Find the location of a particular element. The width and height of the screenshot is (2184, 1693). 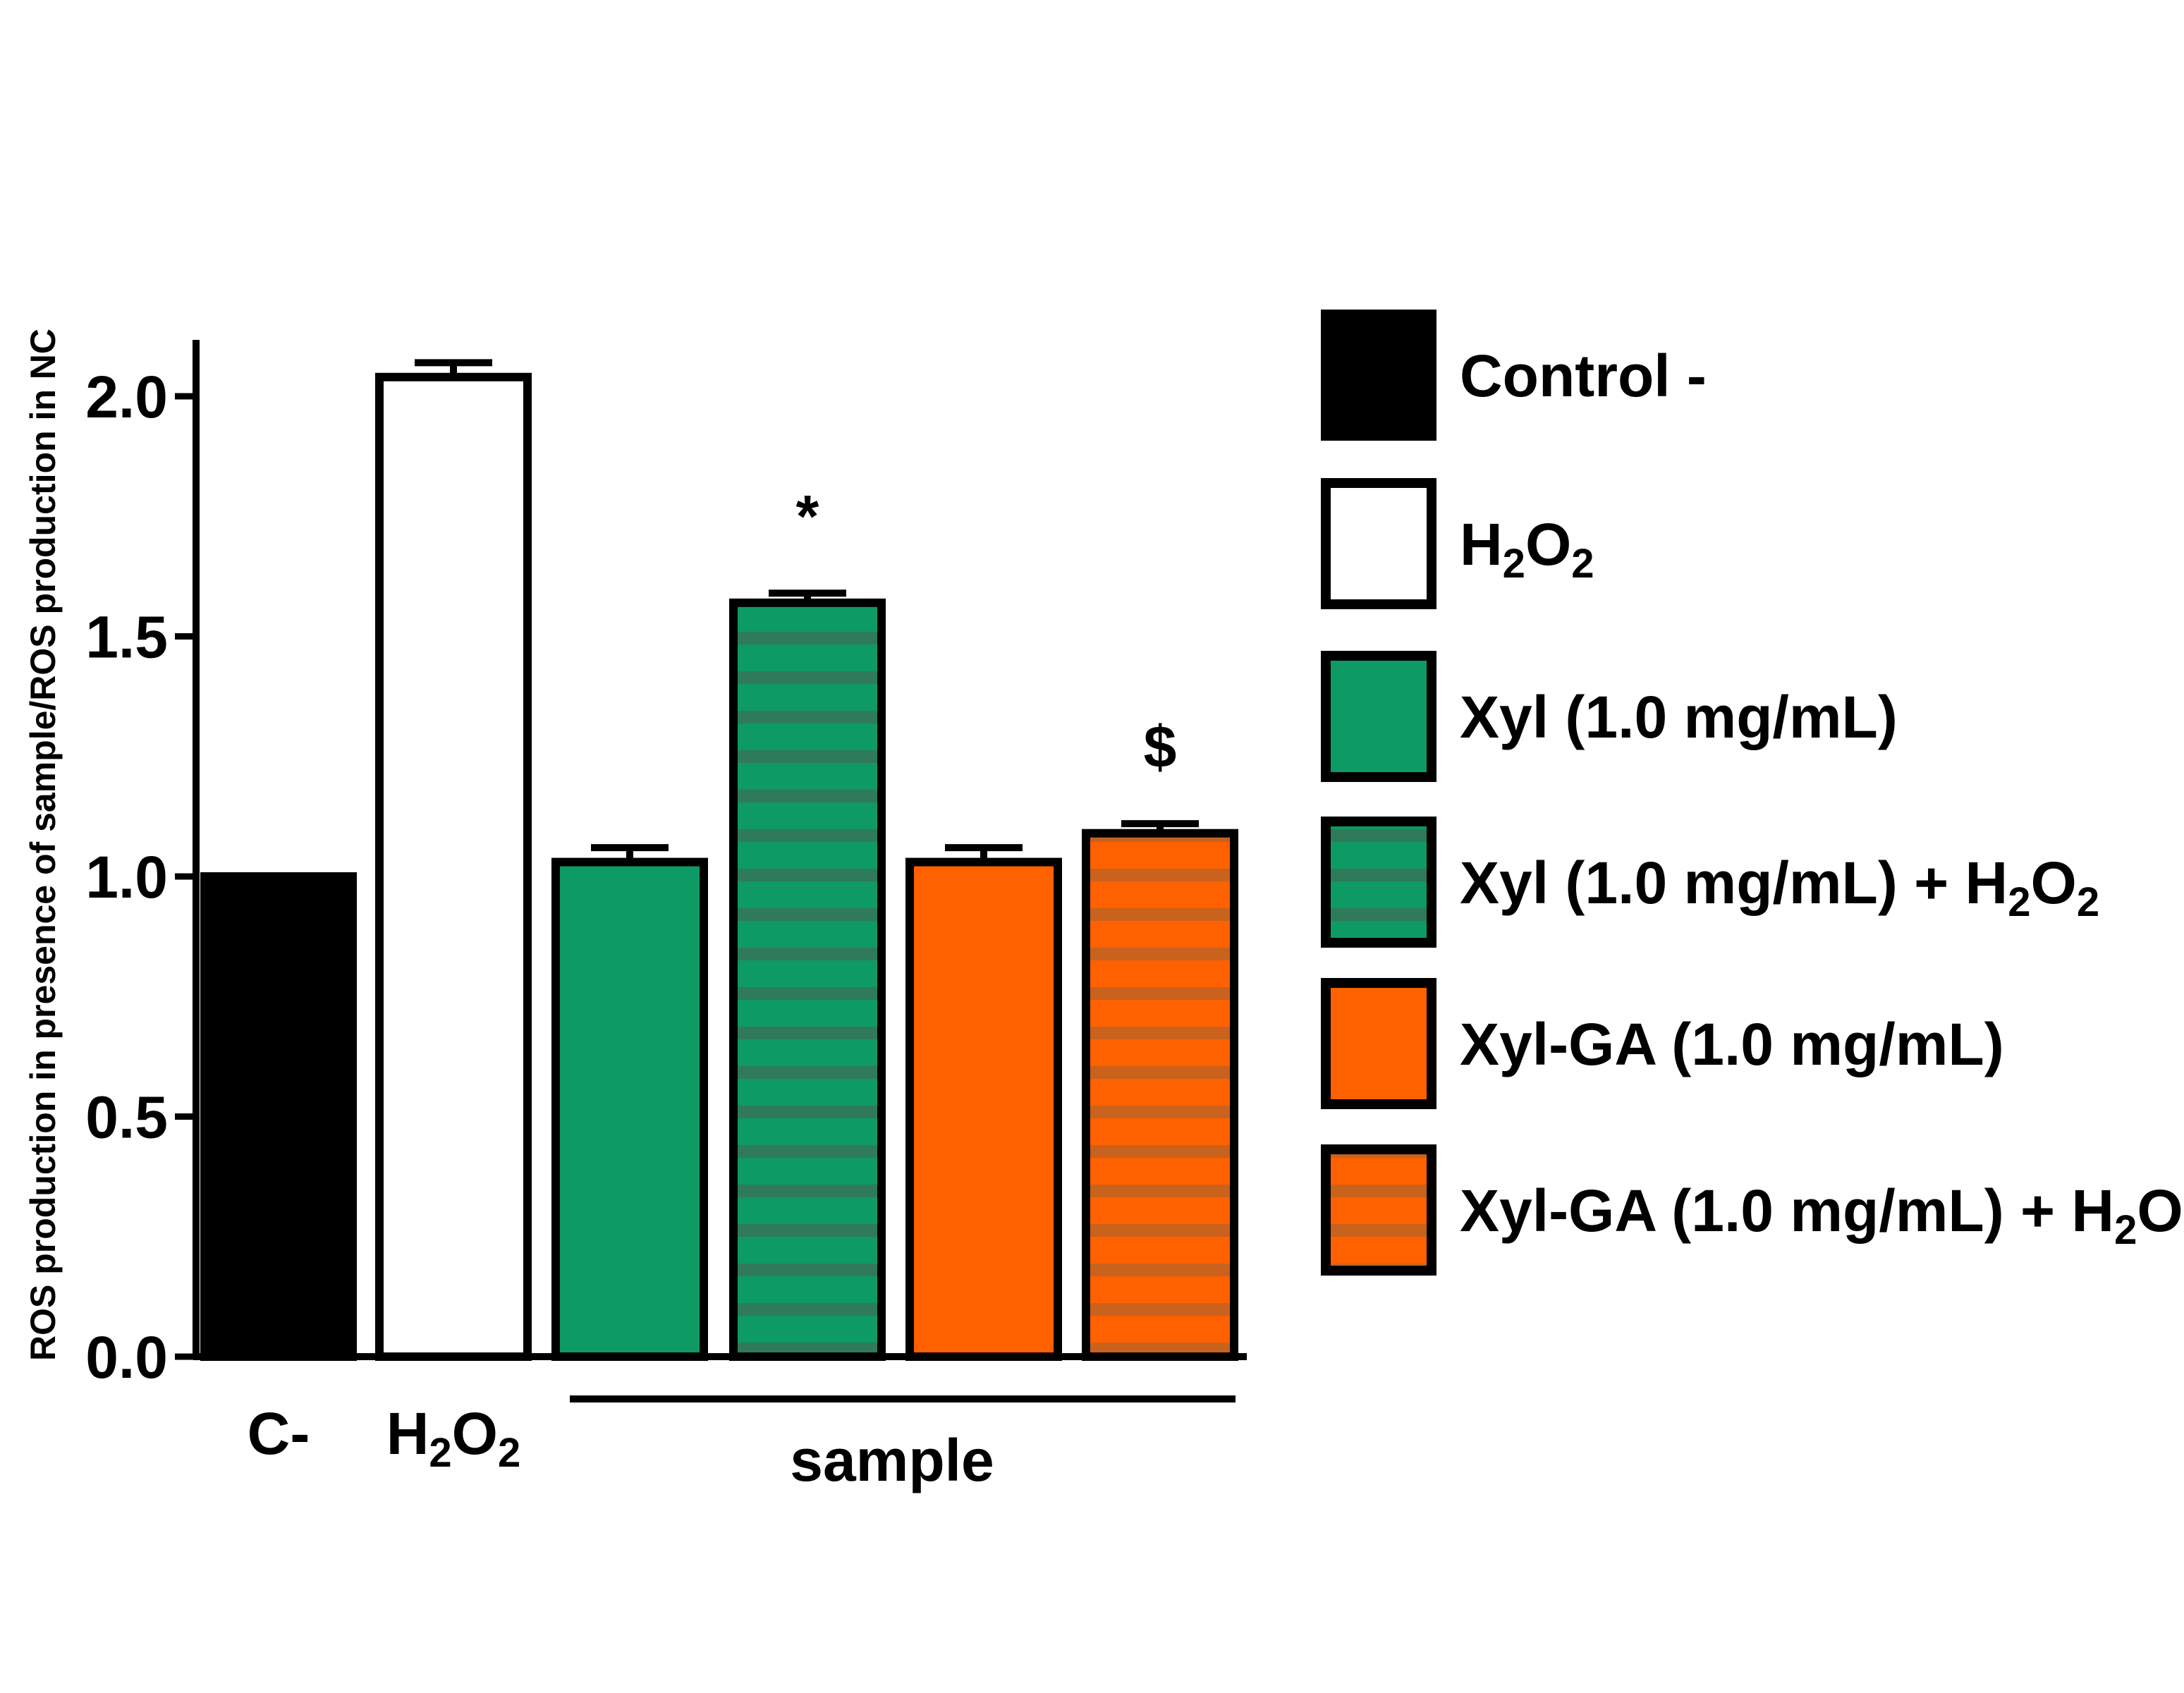

legend-label-5: Xyl-GA (1.0 mg/mL) + H2O2 is located at coordinates (1822, 1215).